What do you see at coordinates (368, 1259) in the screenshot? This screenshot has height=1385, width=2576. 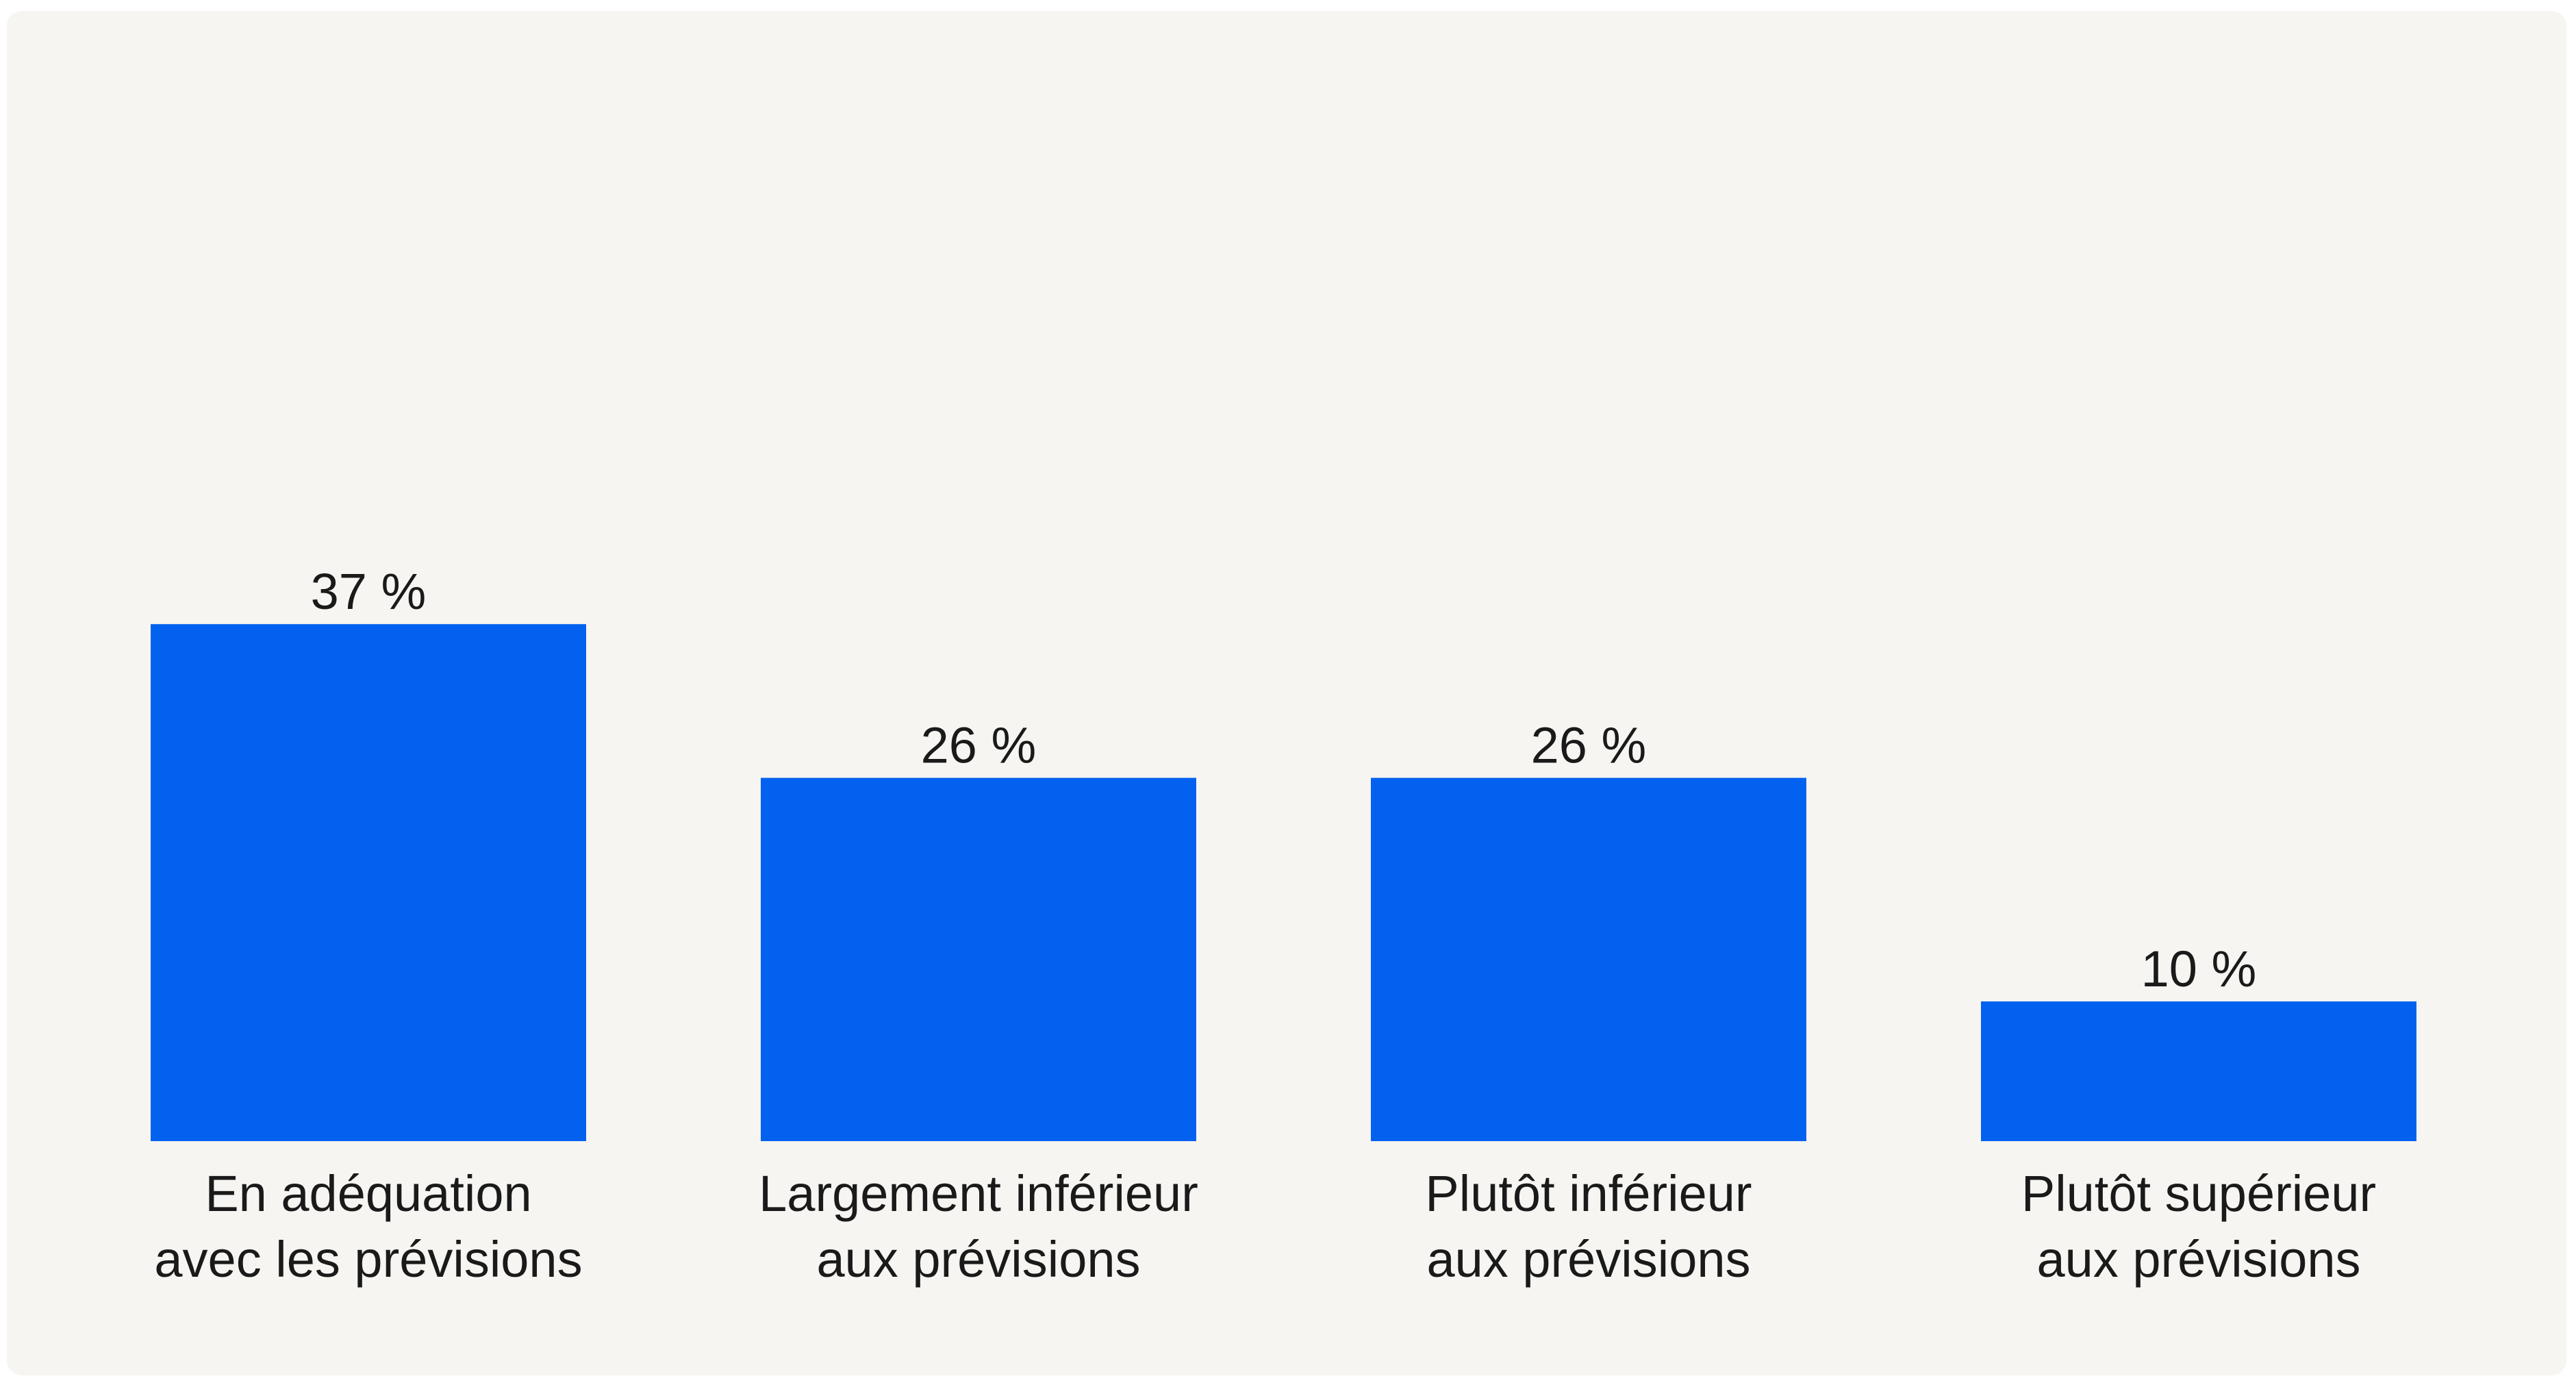 I see `category-label-line: avec les prévisions` at bounding box center [368, 1259].